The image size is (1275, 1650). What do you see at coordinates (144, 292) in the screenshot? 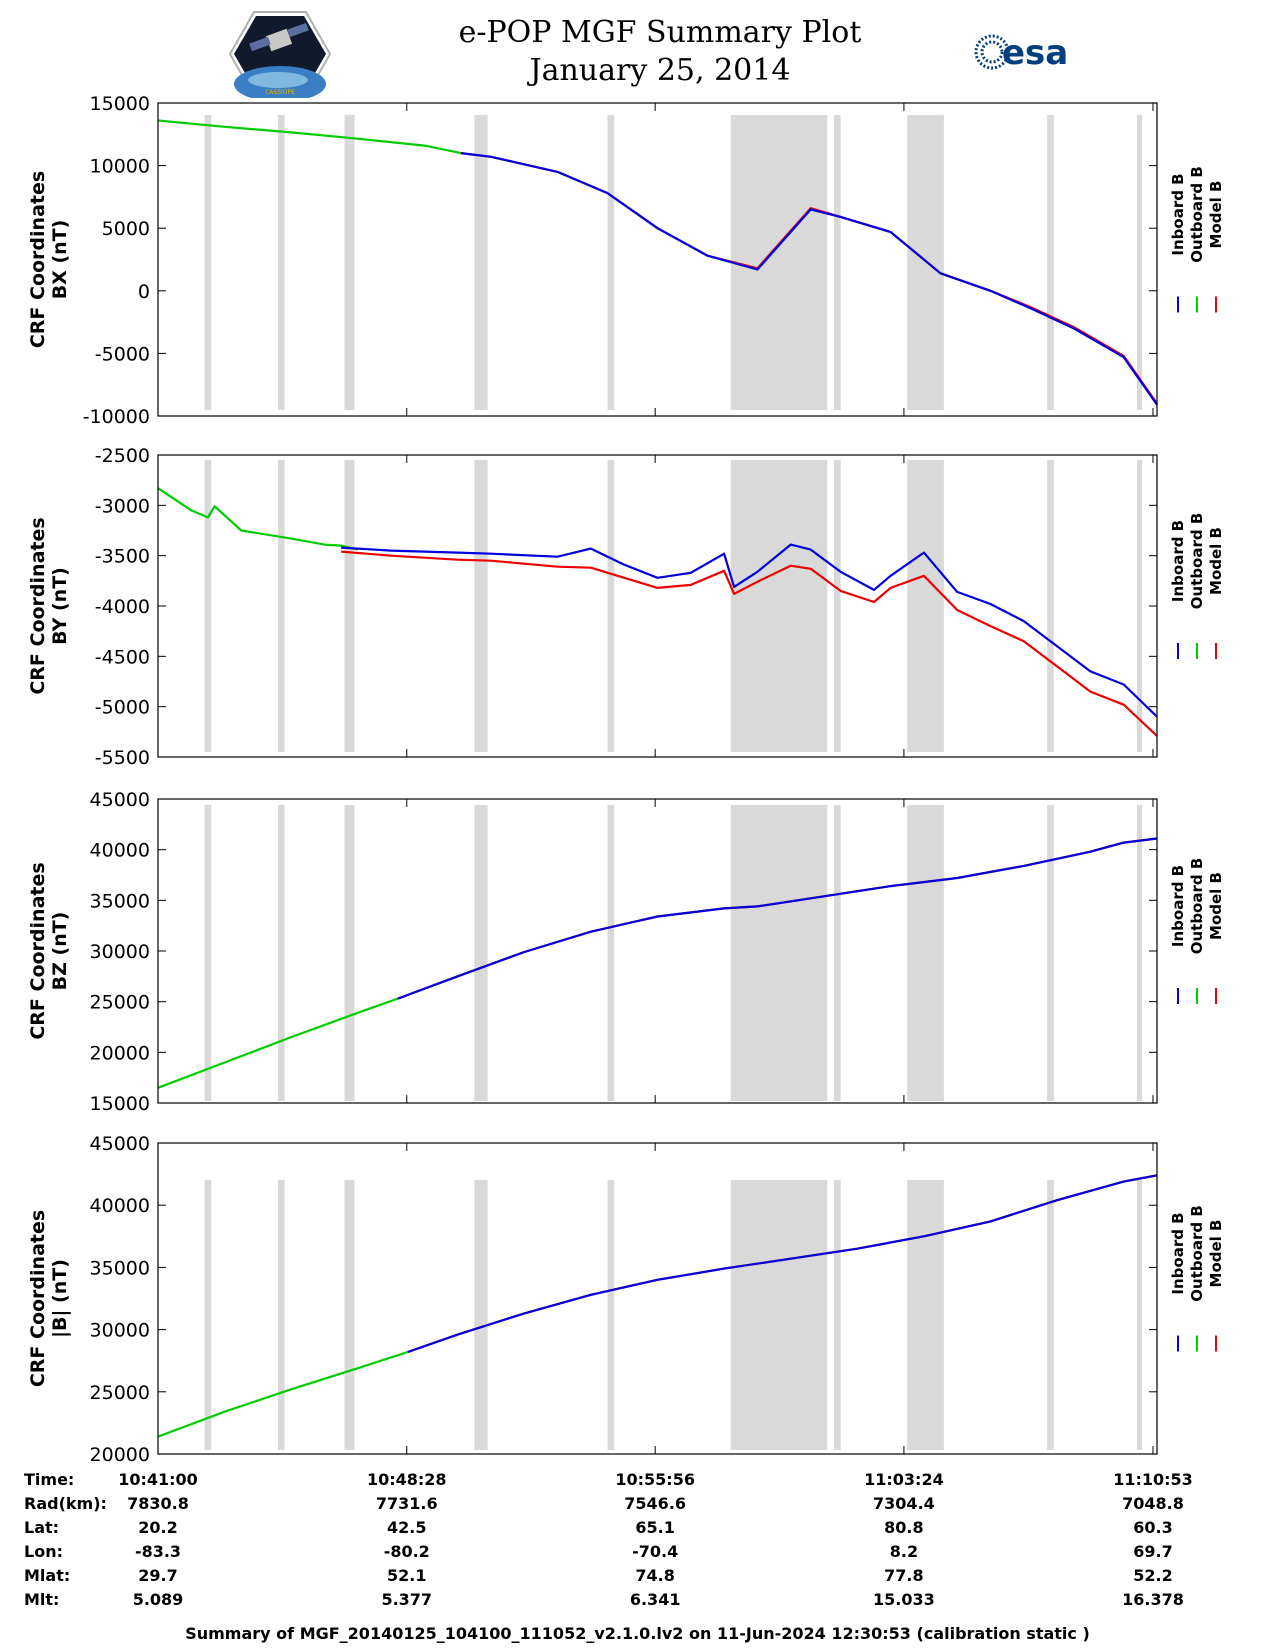
I see `y-tick-label: 0` at bounding box center [144, 292].